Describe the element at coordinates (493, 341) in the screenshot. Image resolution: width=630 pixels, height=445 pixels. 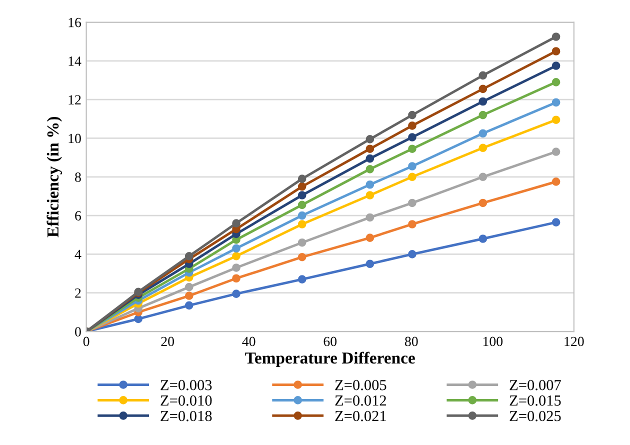
I see `x-tick-label: 100` at that location.